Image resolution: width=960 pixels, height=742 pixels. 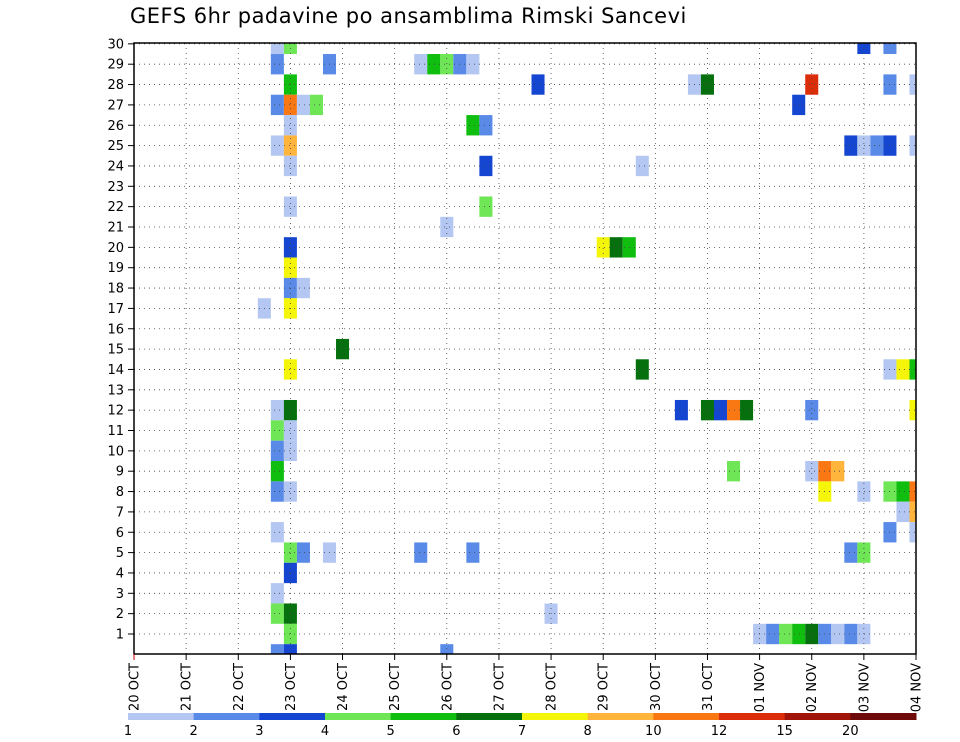 What do you see at coordinates (588, 731) in the screenshot?
I see `colorbar-label: 8` at bounding box center [588, 731].